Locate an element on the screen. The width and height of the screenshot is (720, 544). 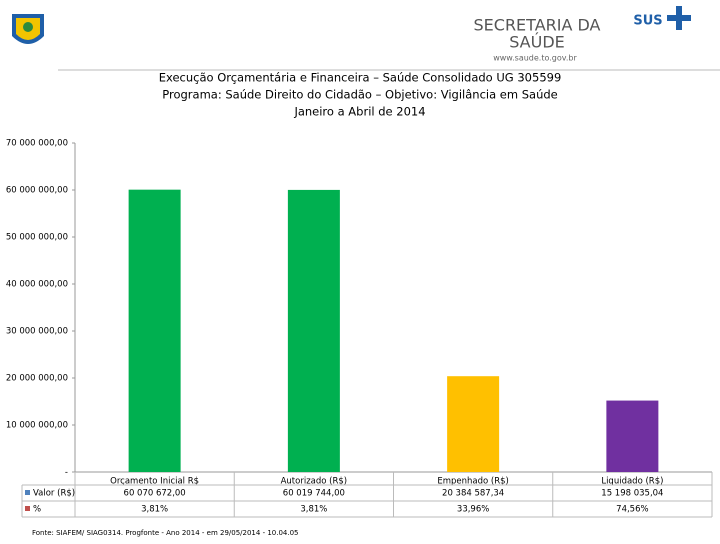
org-name: SAÚDE is located at coordinates (537, 42).